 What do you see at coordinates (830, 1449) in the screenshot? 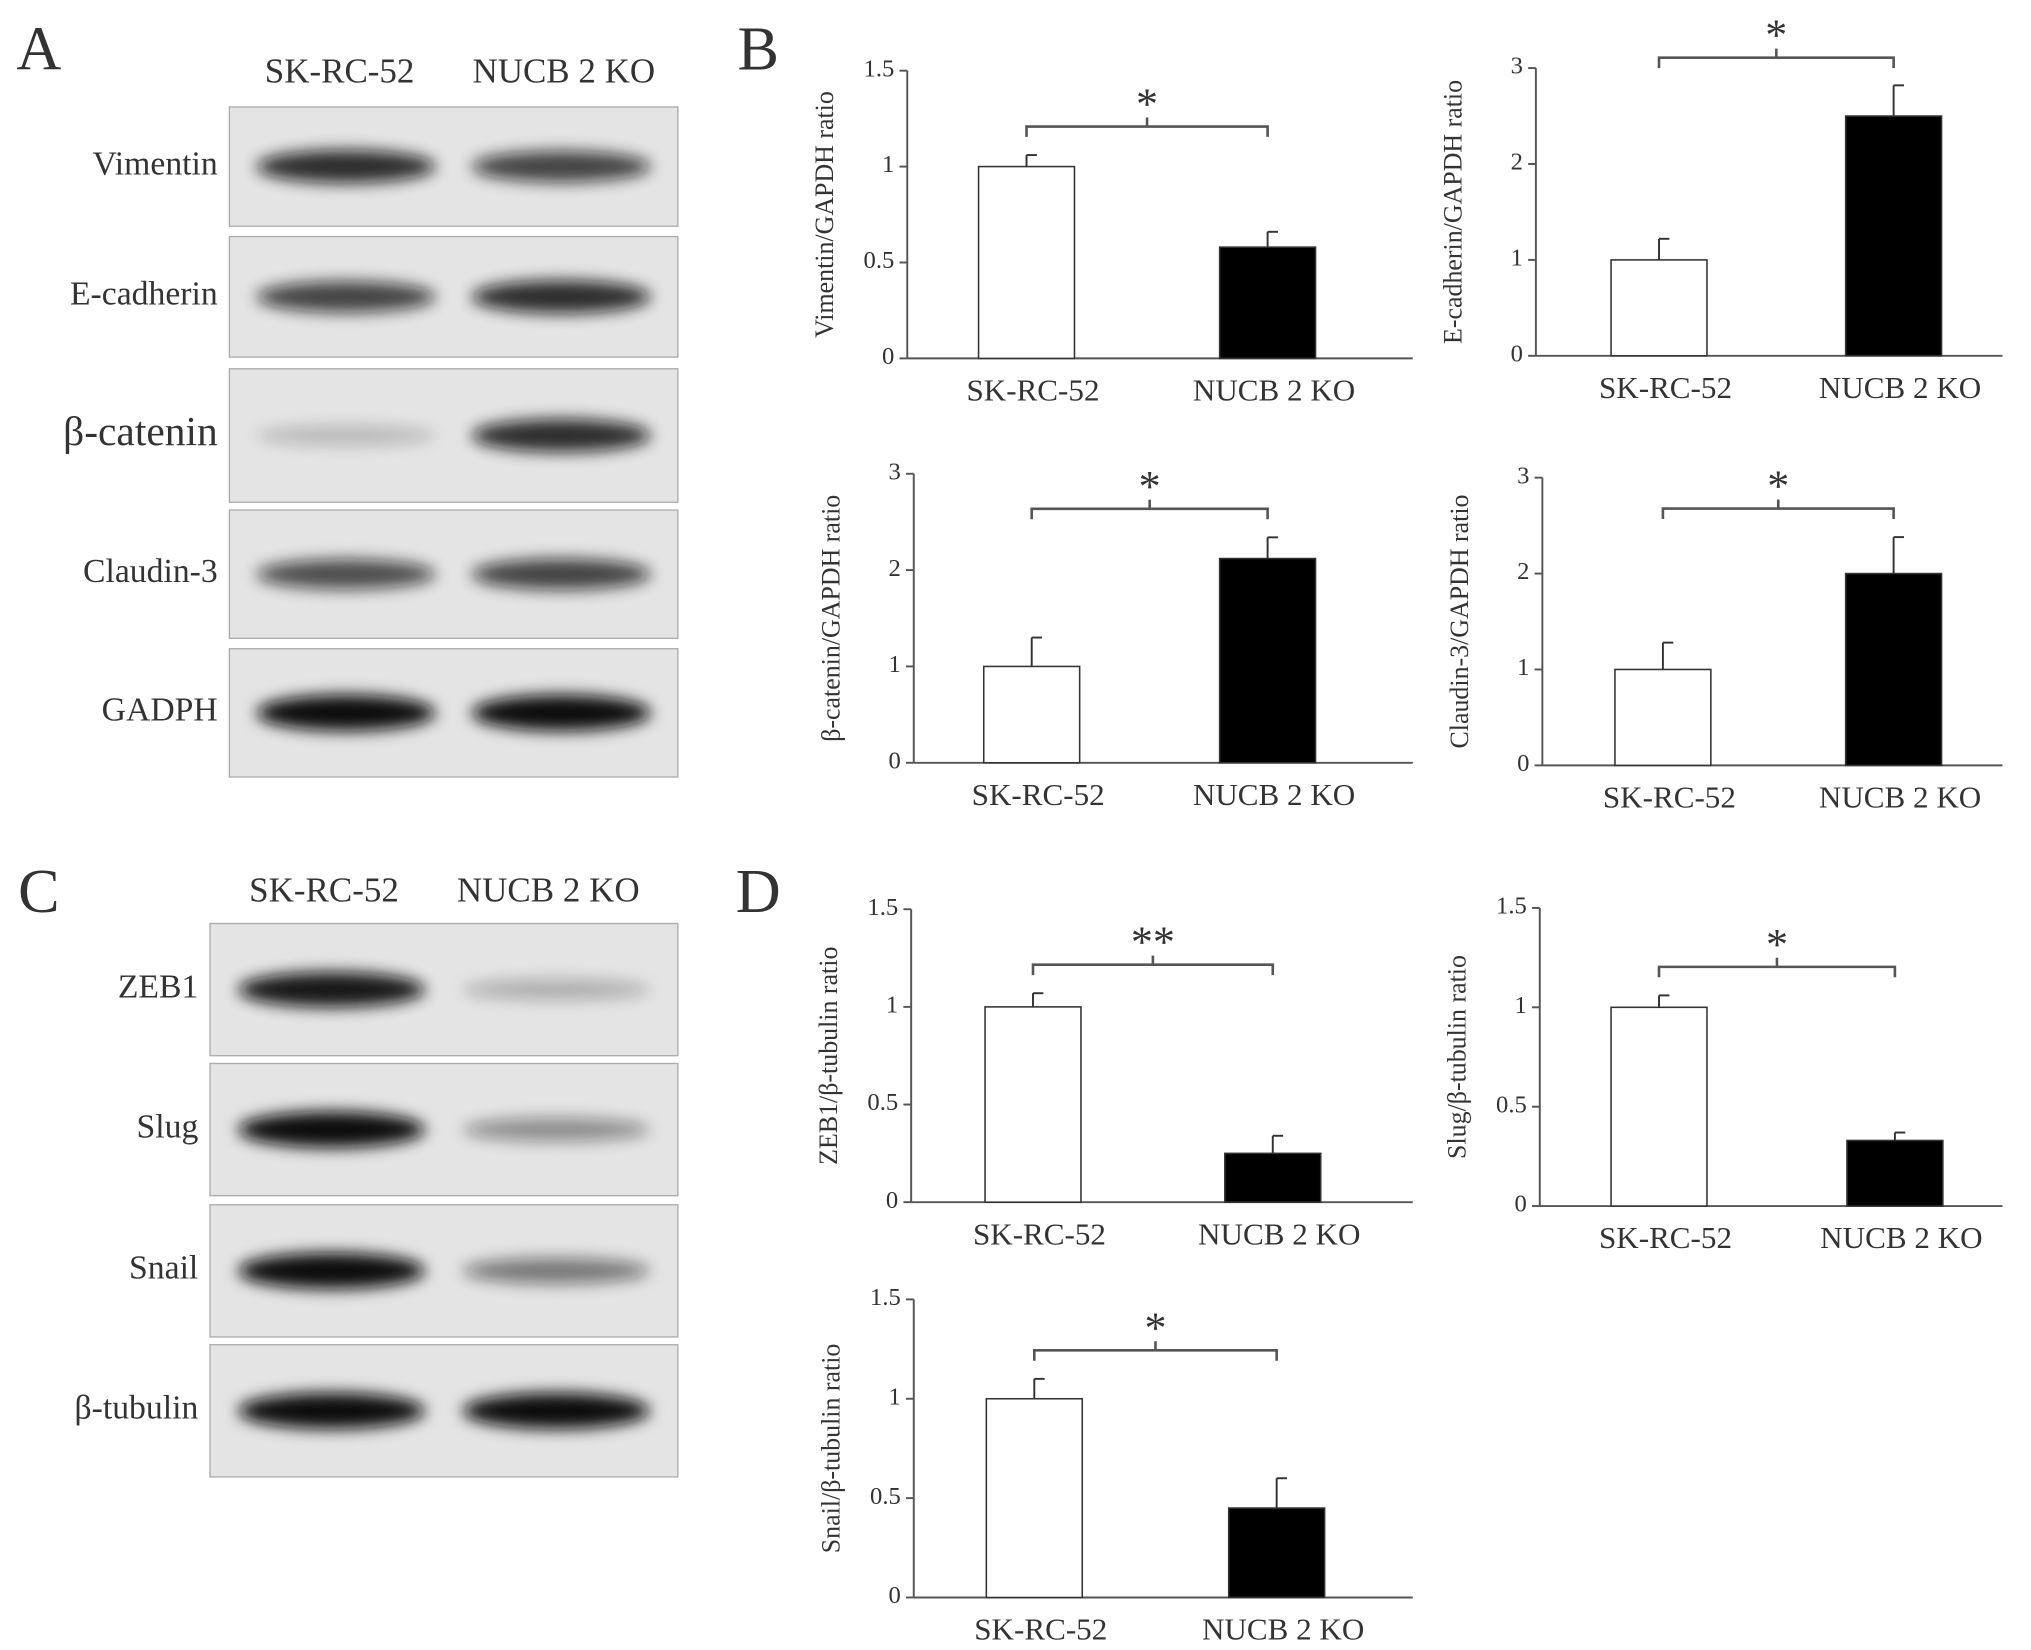
I see `y-axis-label: Snail/β-tubulin ratio` at bounding box center [830, 1449].